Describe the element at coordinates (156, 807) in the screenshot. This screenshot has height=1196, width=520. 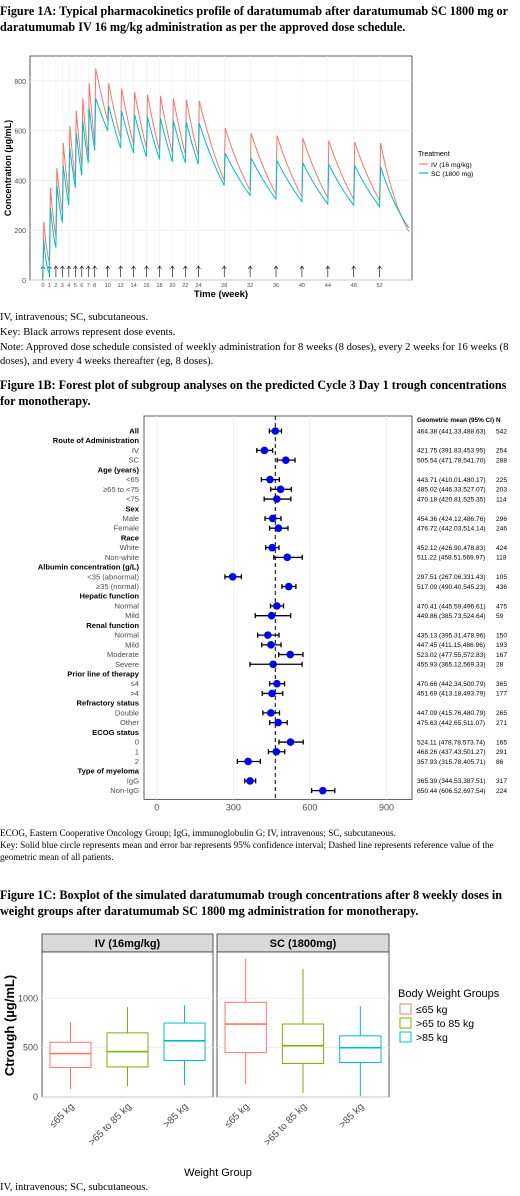
I see `x-tick-label: 0` at that location.